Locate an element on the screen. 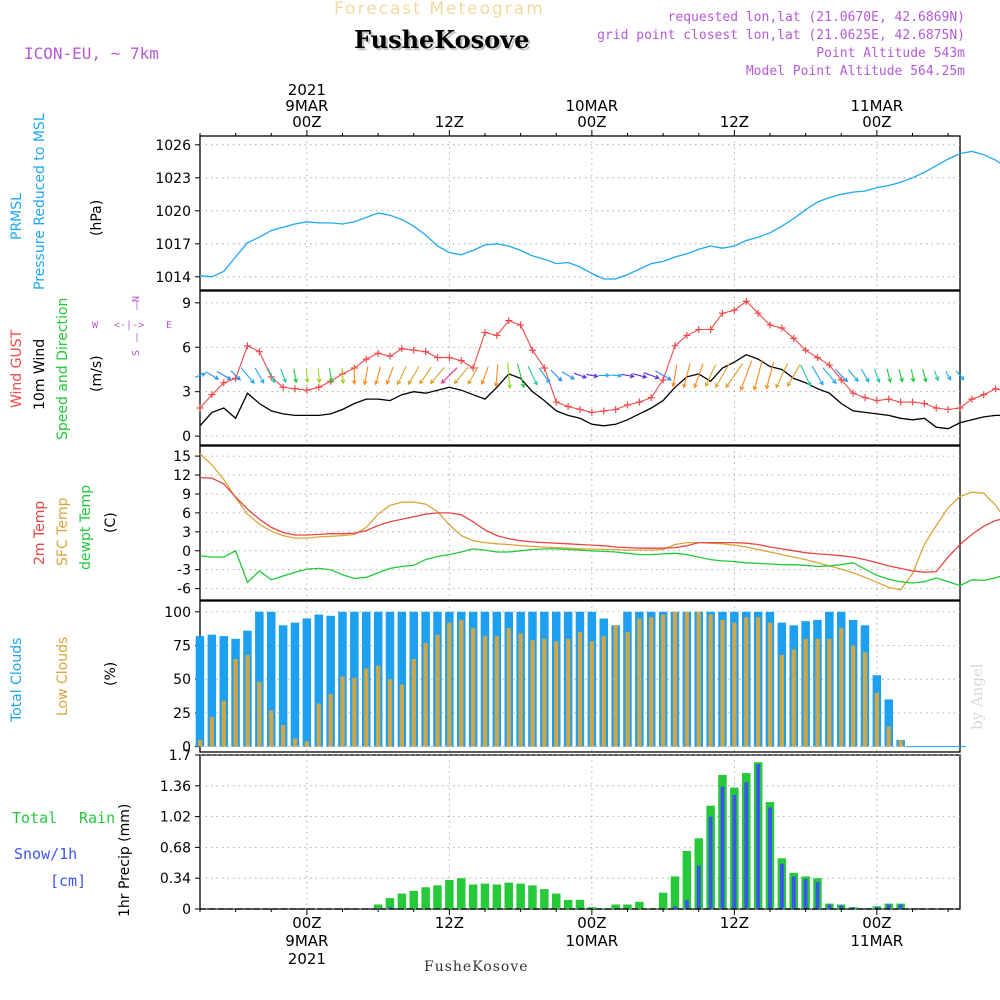  low-clouds-label: Low Clouds is located at coordinates (63, 676).